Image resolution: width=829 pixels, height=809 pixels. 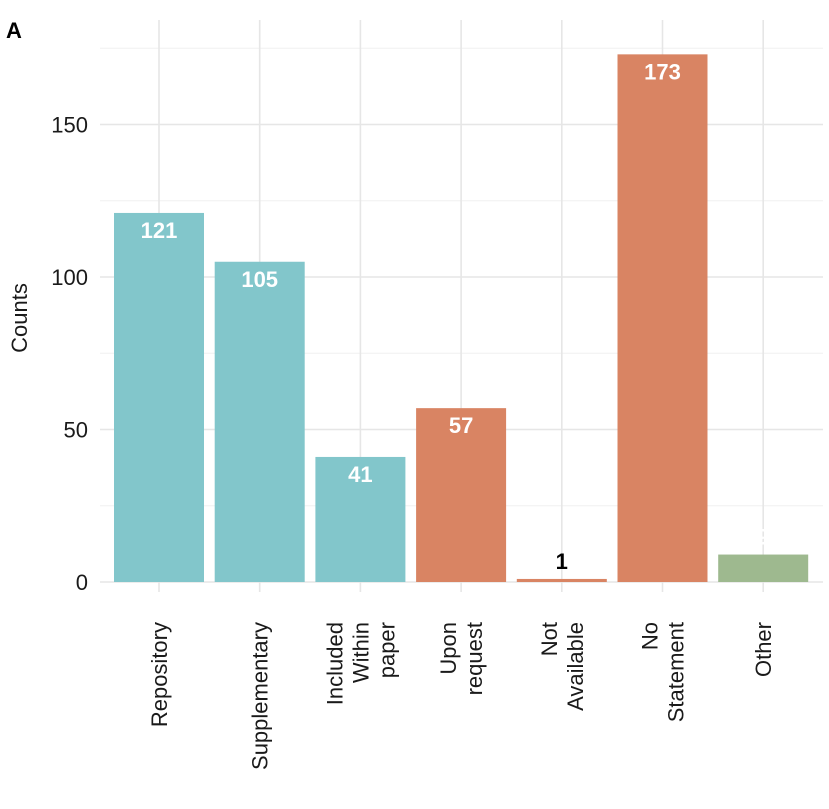 I want to click on x-tick-label: Included Within paper, so click(x=360, y=663).